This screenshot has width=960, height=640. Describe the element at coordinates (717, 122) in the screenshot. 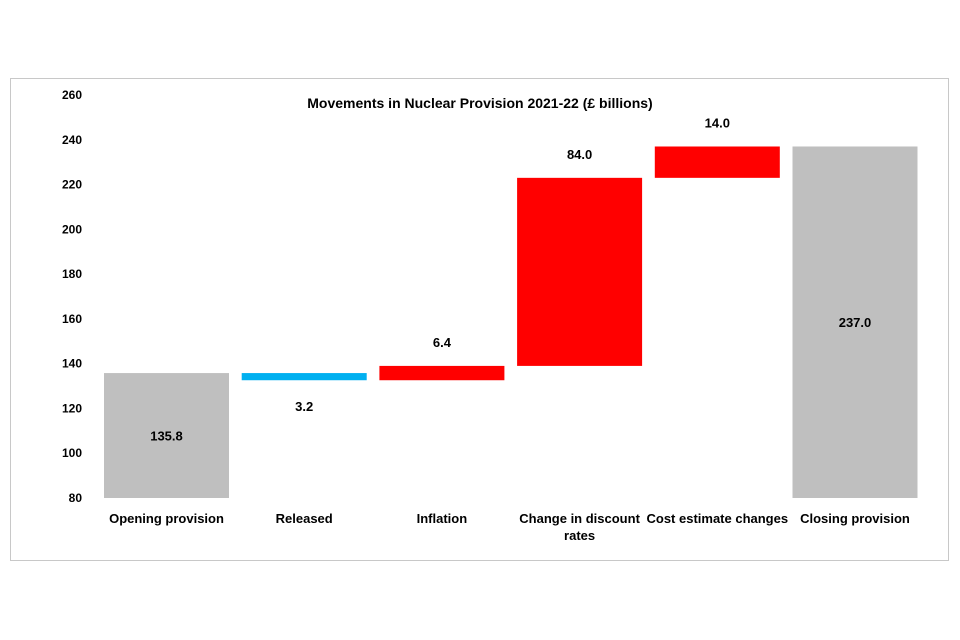

I see `data-label: 14.0` at that location.